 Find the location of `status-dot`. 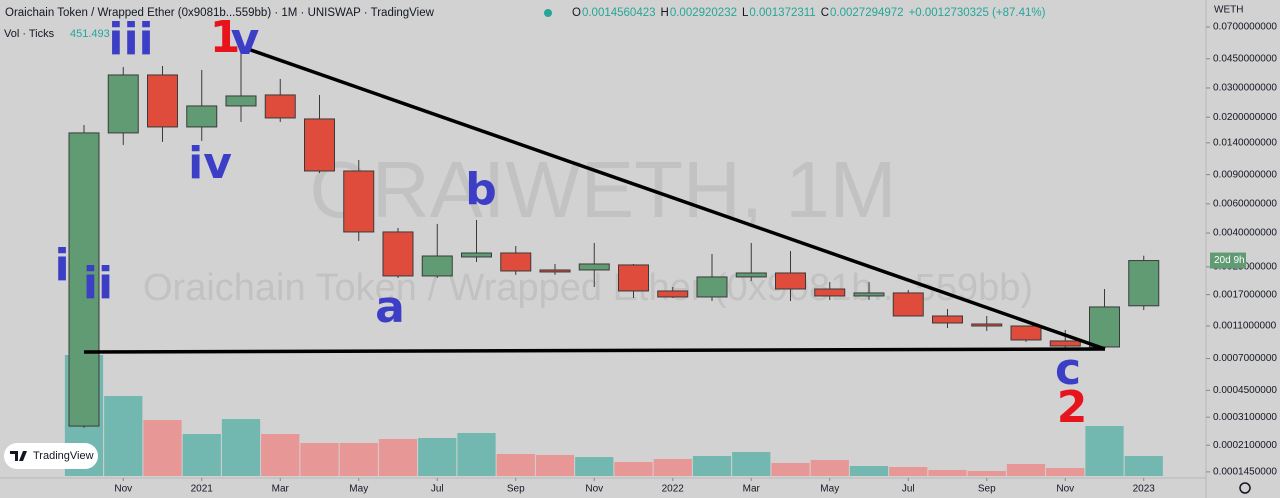

status-dot is located at coordinates (548, 13).